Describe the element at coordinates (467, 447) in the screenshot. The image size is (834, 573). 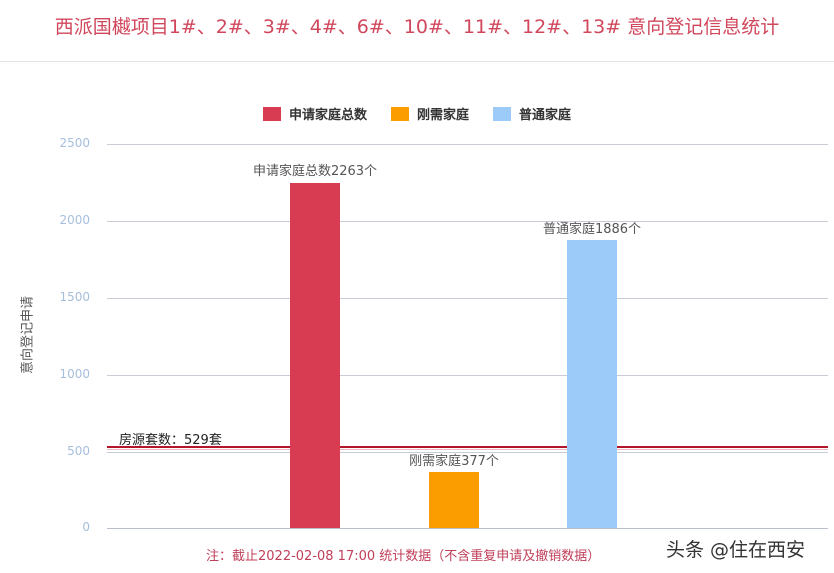
I see `reference-line` at that location.